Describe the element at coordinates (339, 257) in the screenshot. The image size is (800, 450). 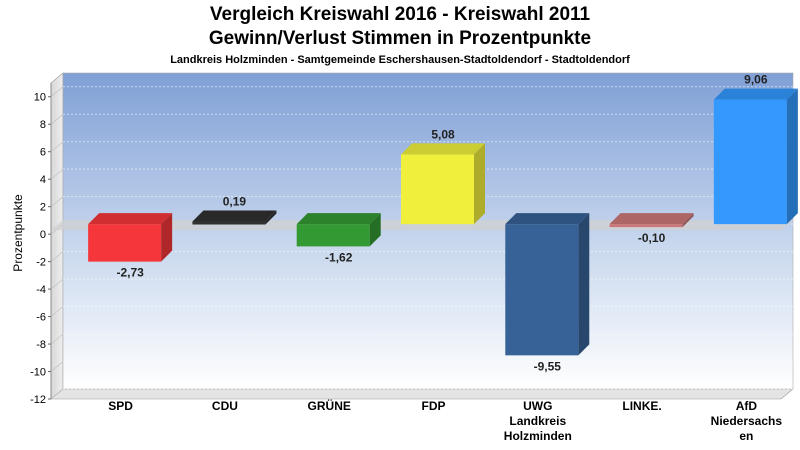
I see `bar-value-label: -1,62` at that location.